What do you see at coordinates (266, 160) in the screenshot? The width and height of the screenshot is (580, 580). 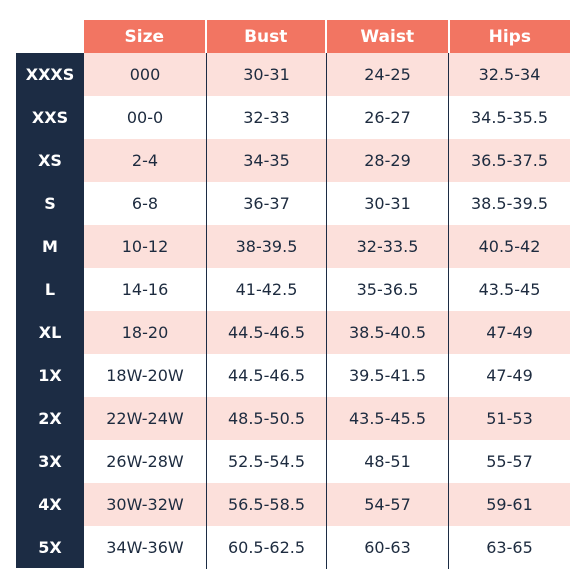 I see `table-cell-bust: 34-35` at bounding box center [266, 160].